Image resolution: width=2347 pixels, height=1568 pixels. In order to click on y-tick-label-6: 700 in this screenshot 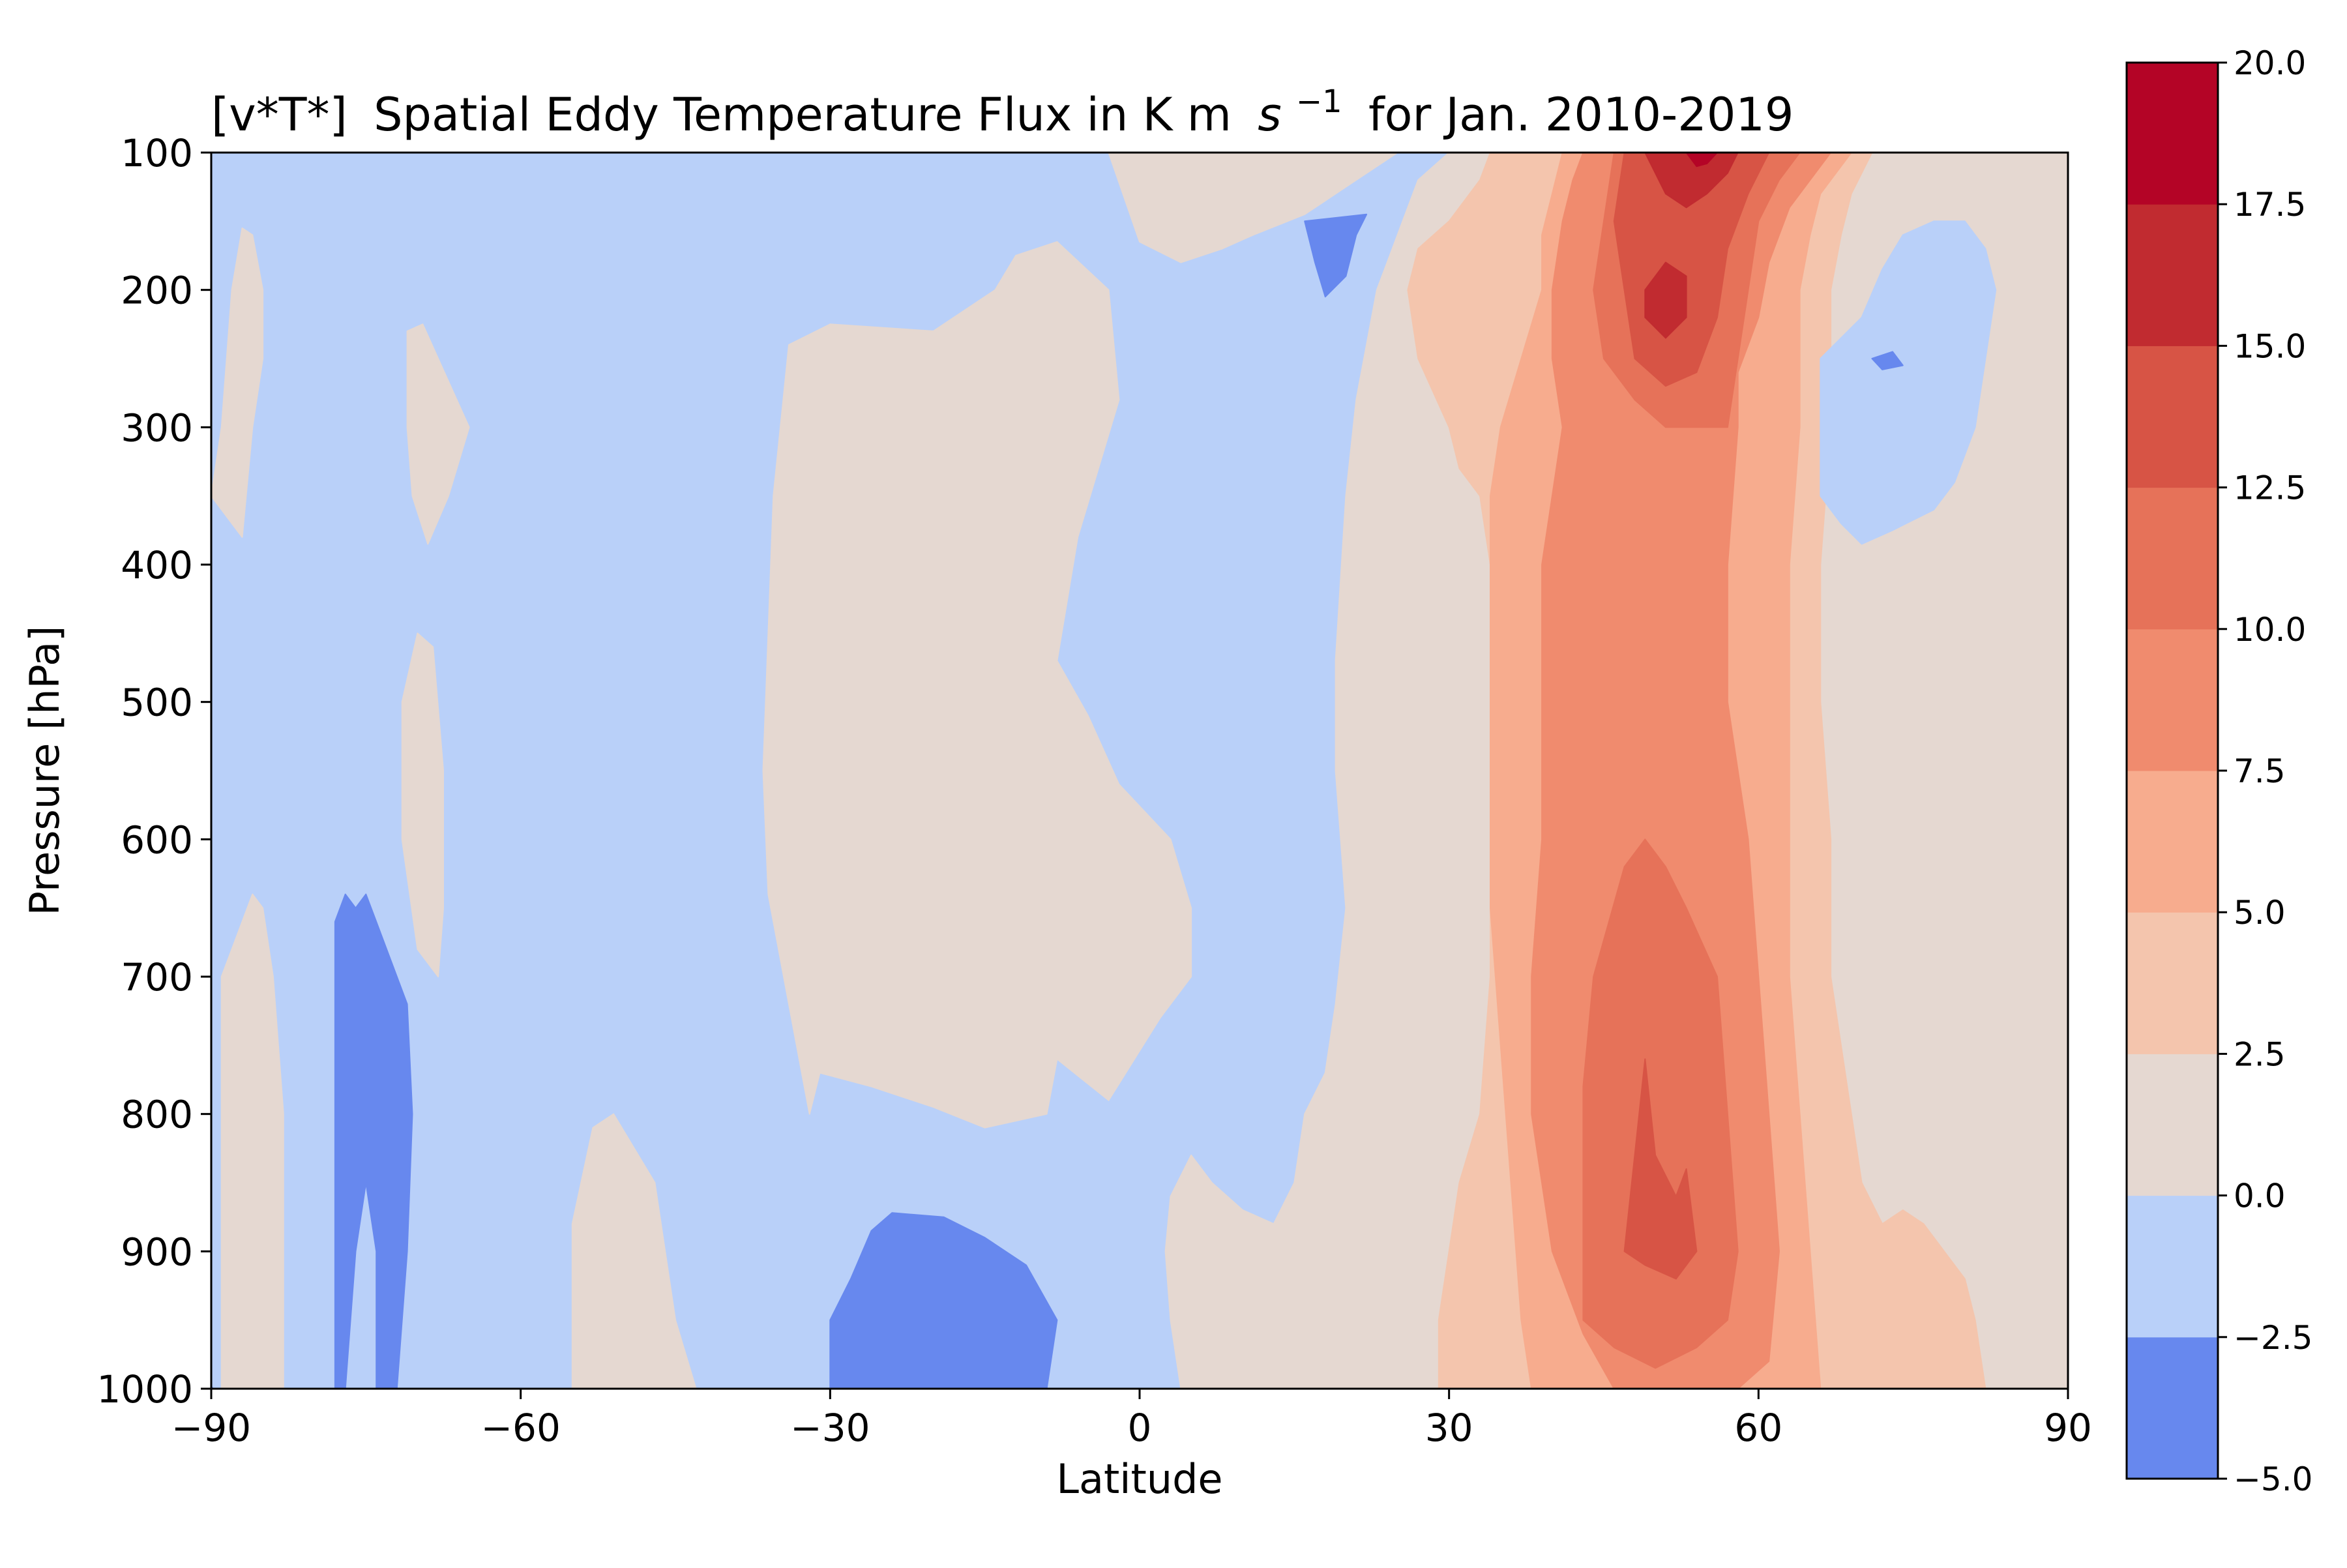, I will do `click(157, 977)`.